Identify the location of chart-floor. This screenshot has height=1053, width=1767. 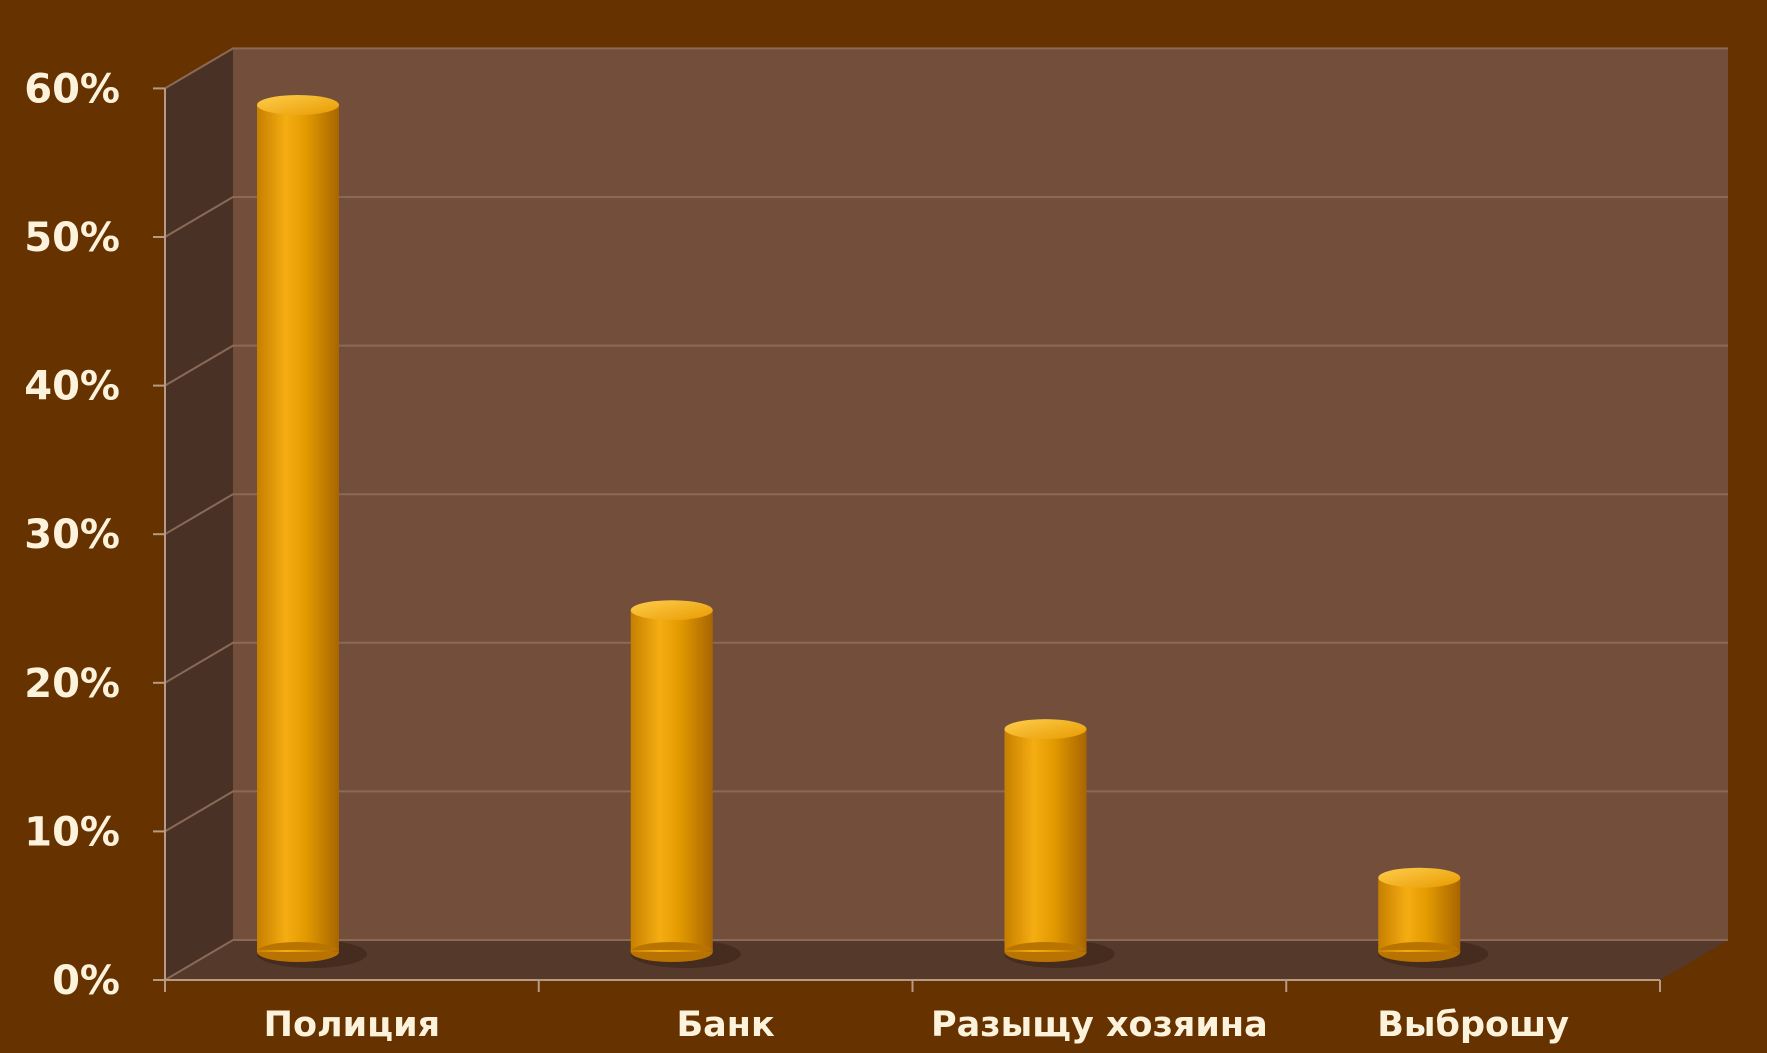
(946, 960).